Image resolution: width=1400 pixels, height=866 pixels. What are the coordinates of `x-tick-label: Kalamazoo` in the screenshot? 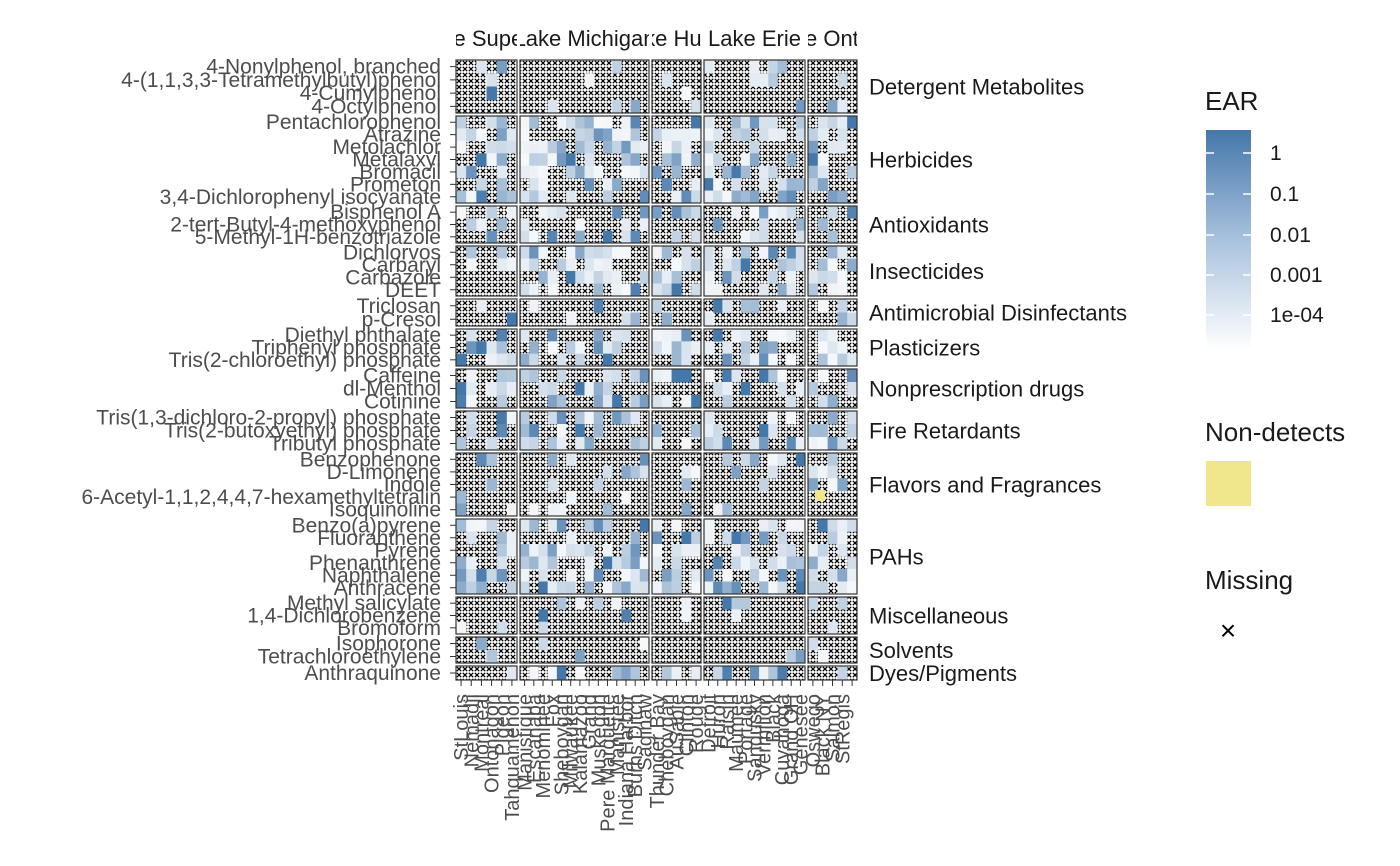 It's located at (581, 744).